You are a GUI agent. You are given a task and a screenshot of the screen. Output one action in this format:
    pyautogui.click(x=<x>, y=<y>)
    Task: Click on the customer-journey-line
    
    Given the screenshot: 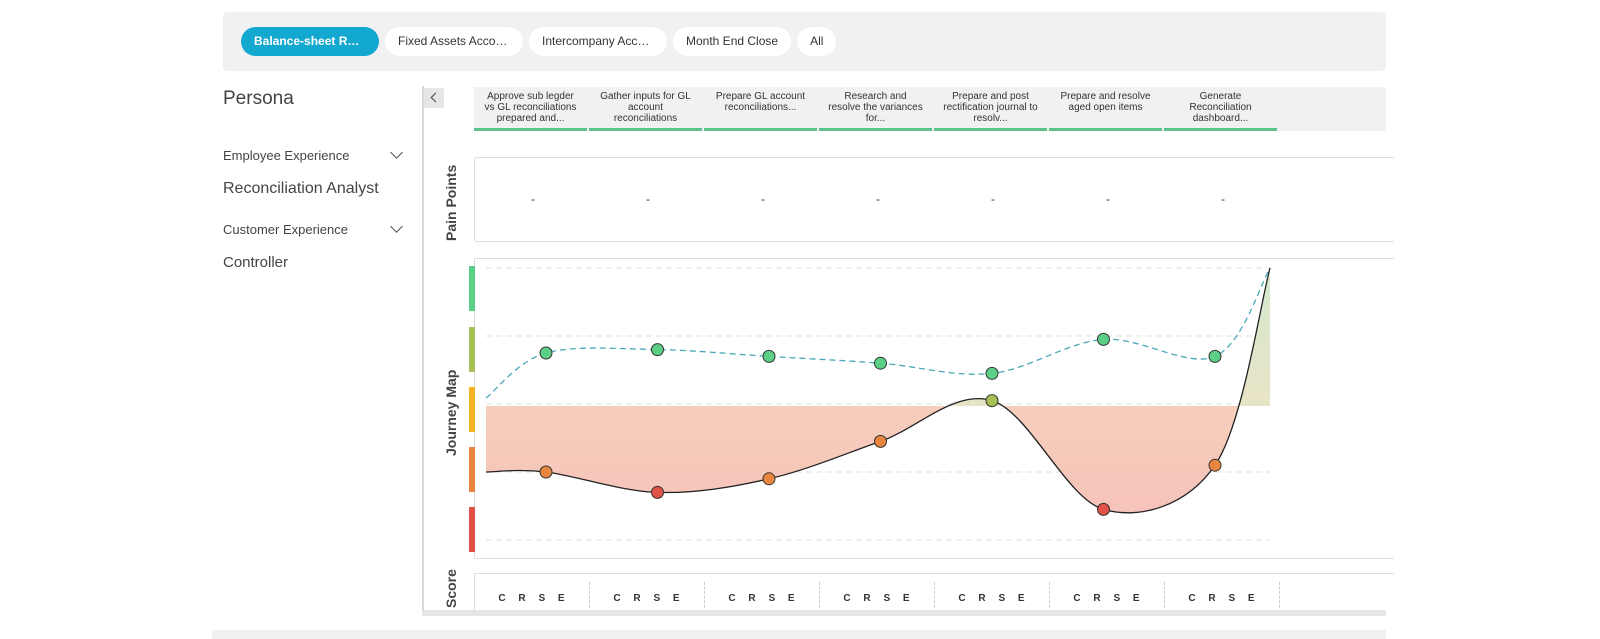 What is the action you would take?
    pyautogui.click(x=878, y=333)
    